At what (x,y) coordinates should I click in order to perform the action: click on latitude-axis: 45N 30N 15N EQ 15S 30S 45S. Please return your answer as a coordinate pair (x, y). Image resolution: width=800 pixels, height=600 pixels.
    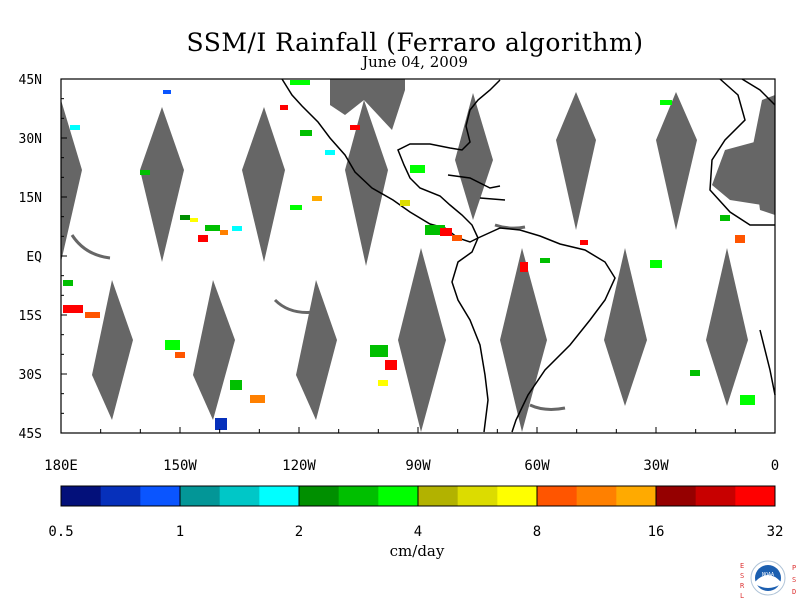
    Looking at the image, I should click on (43, 257).